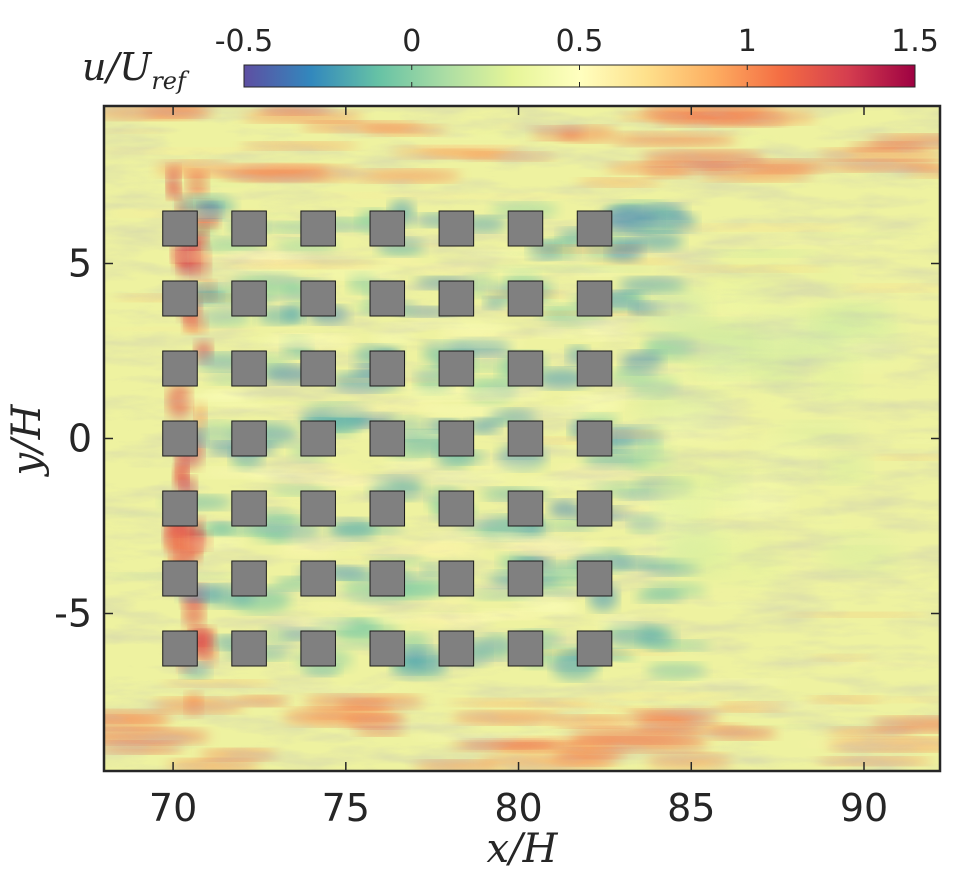 This screenshot has width=955, height=880. I want to click on y-axis-label: y/H, so click(27, 440).